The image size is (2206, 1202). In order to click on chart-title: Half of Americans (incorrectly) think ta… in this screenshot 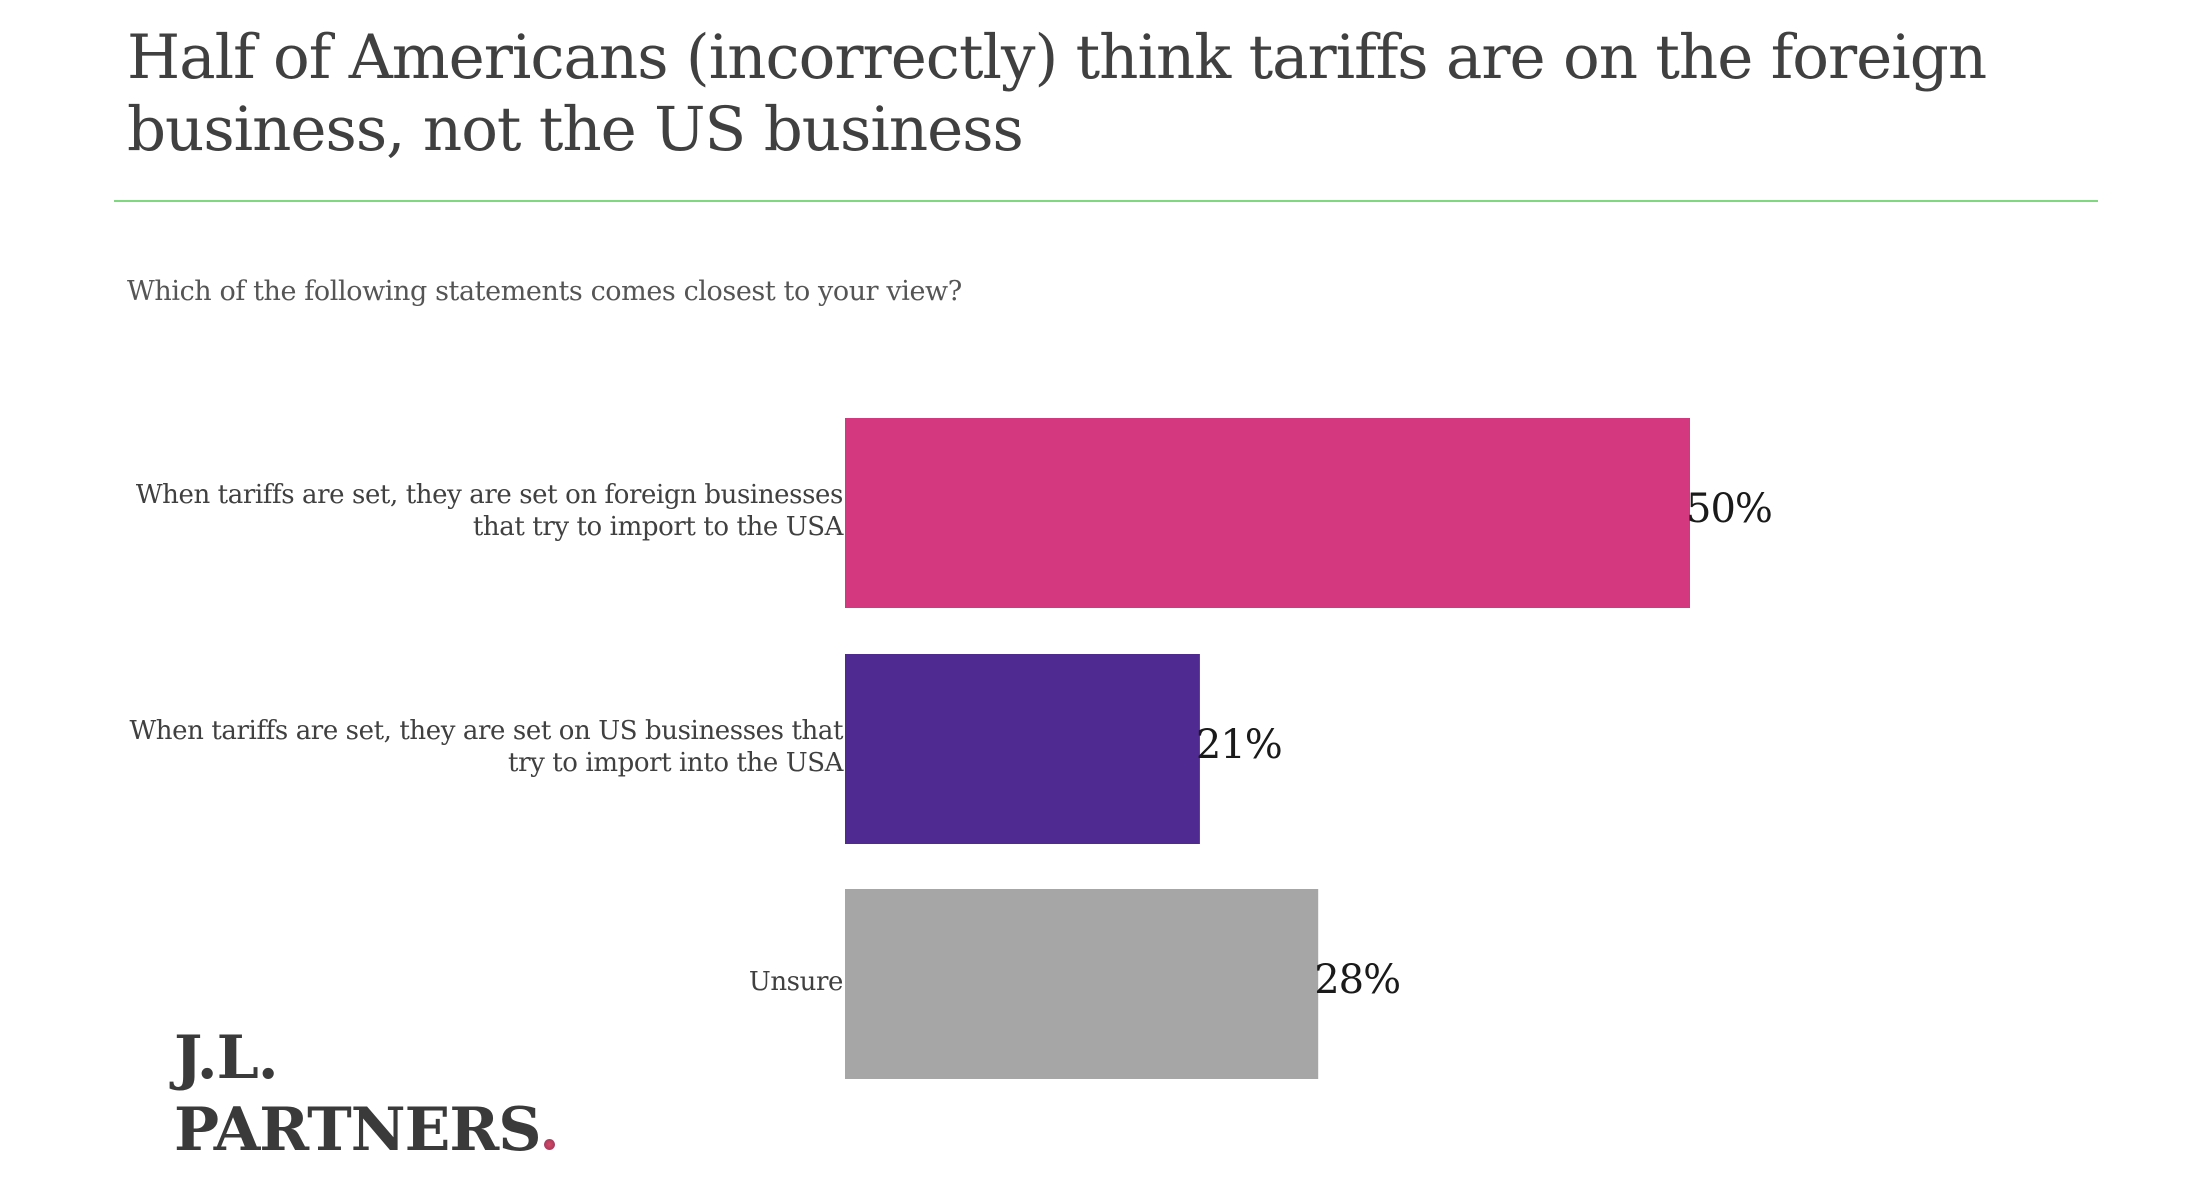, I will do `click(1057, 93)`.